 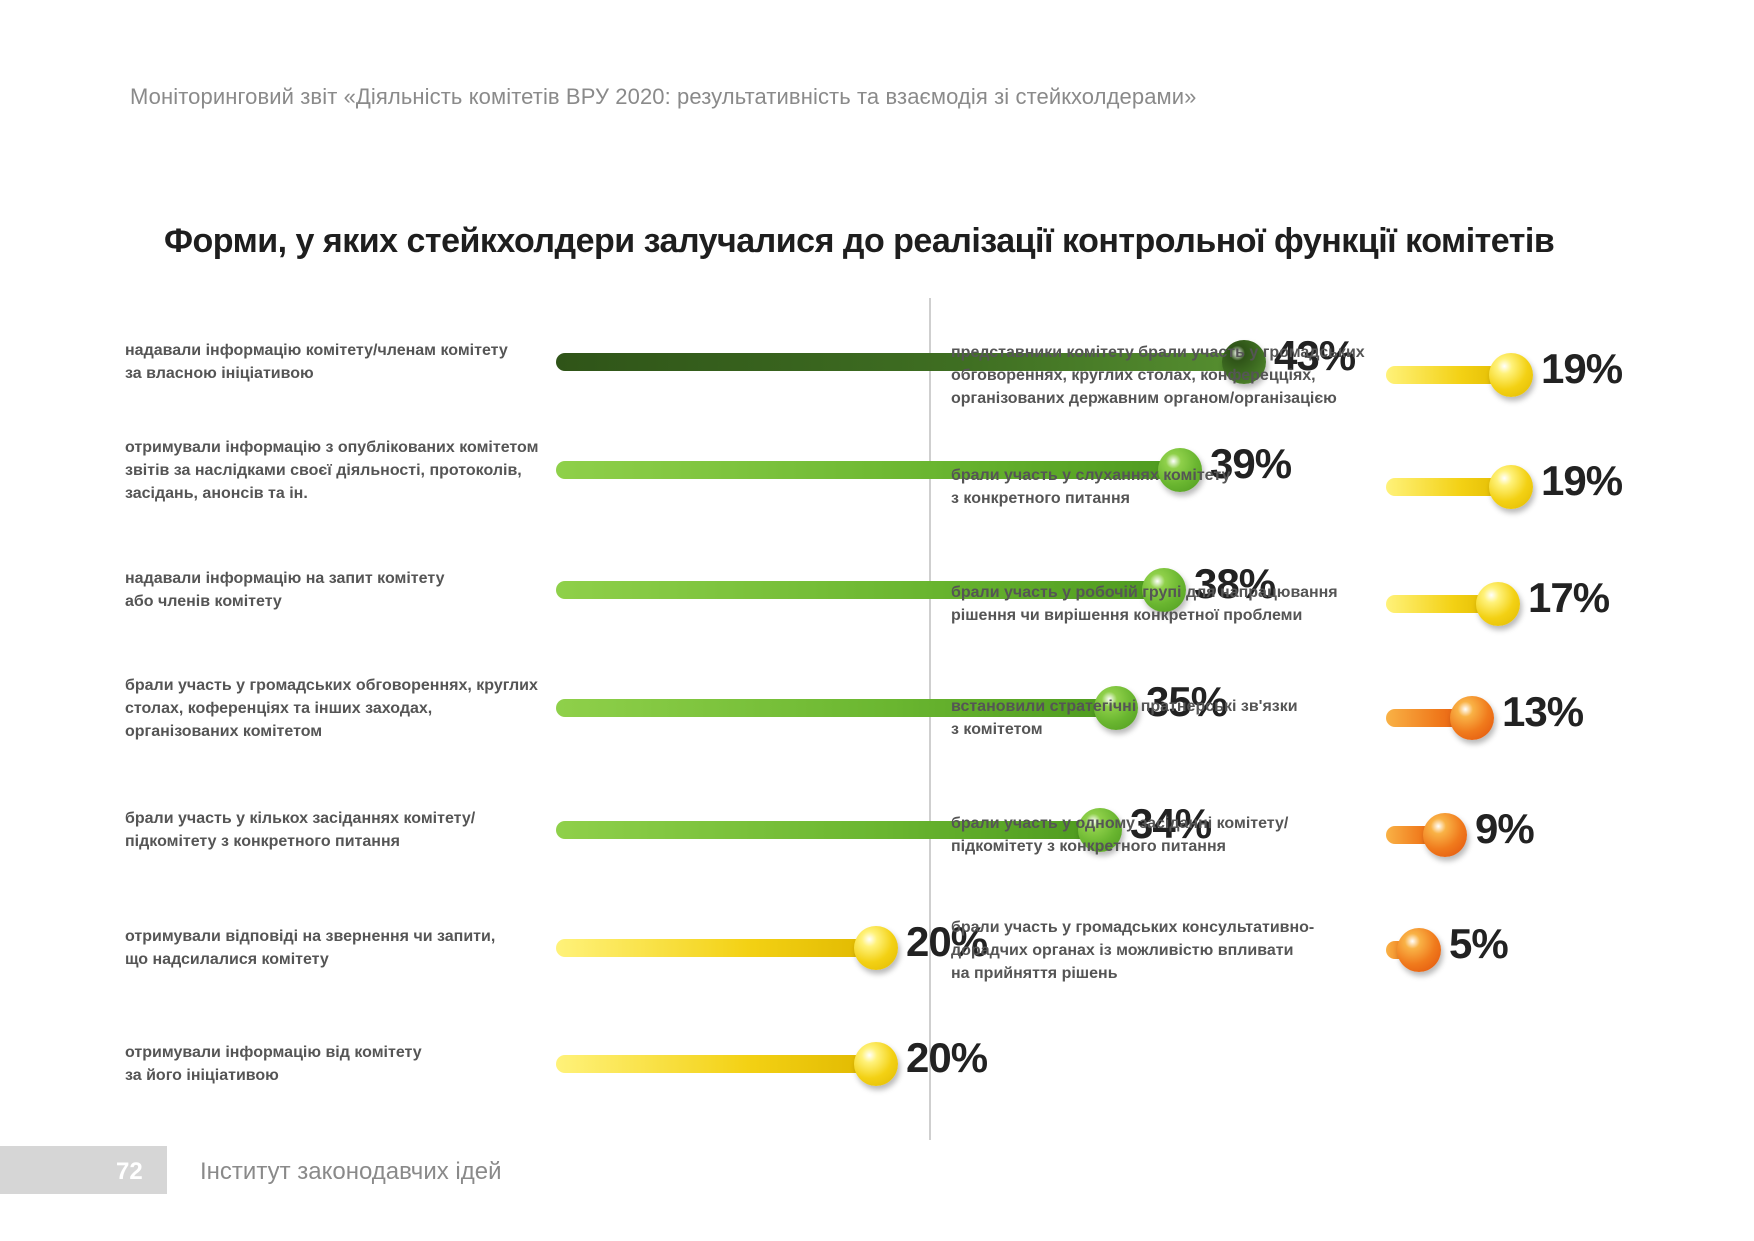 I want to click on item-label-line: організованих комітетом, so click(x=224, y=731).